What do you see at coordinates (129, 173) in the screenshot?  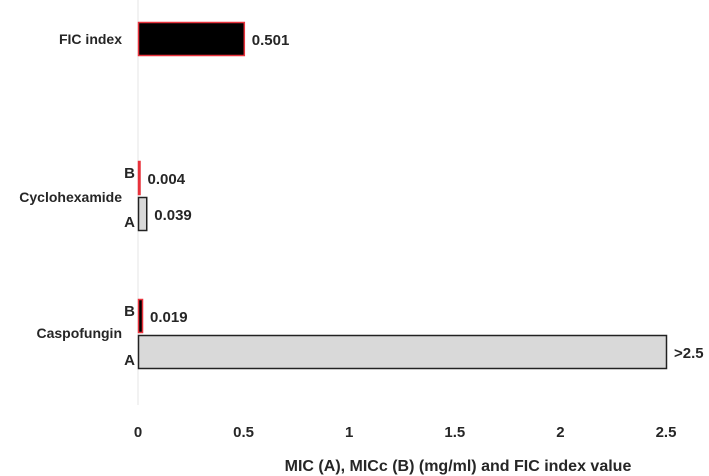 I see `series-label-cyclohexamide-b: B` at bounding box center [129, 173].